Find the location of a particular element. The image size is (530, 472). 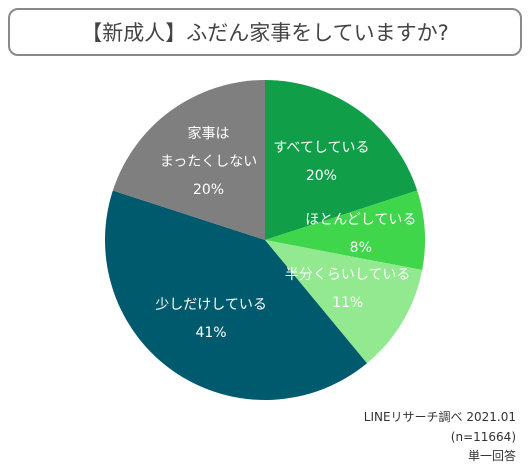

slice-label: 家事は まったくしない 20% is located at coordinates (208, 162).